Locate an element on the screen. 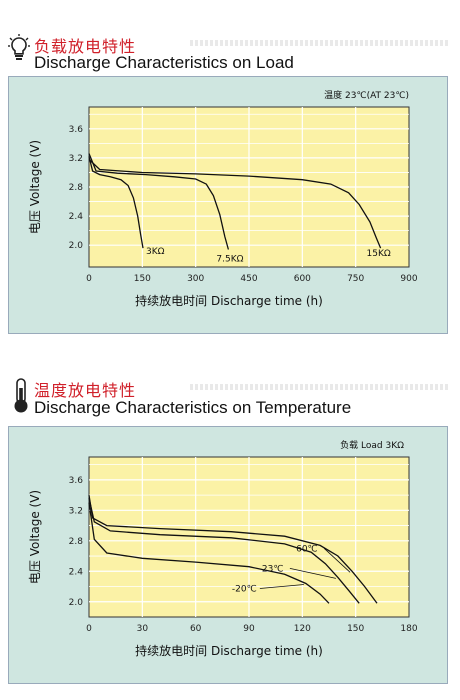 The image size is (460, 700). series-label: 60℃ is located at coordinates (307, 549).